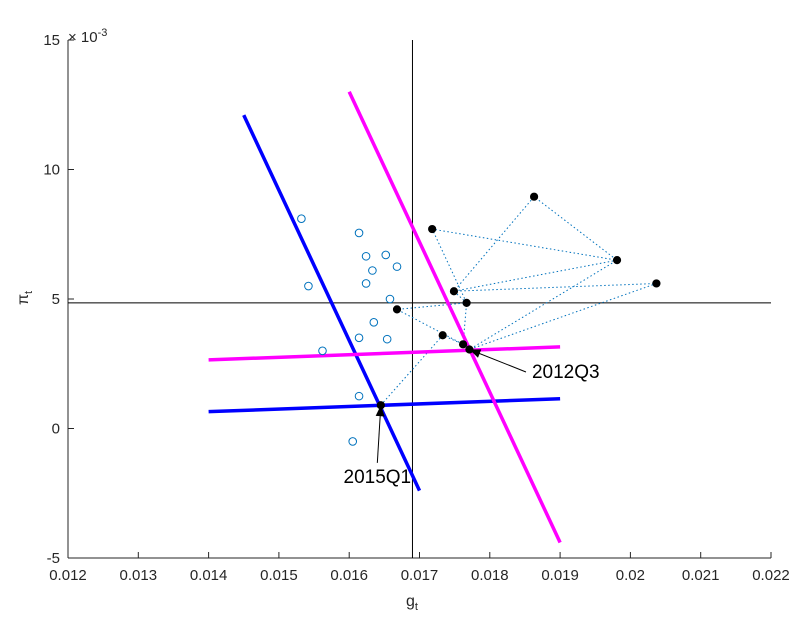 The width and height of the screenshot is (798, 623). What do you see at coordinates (378, 477) in the screenshot?
I see `annotation-label: 2015Q1` at bounding box center [378, 477].